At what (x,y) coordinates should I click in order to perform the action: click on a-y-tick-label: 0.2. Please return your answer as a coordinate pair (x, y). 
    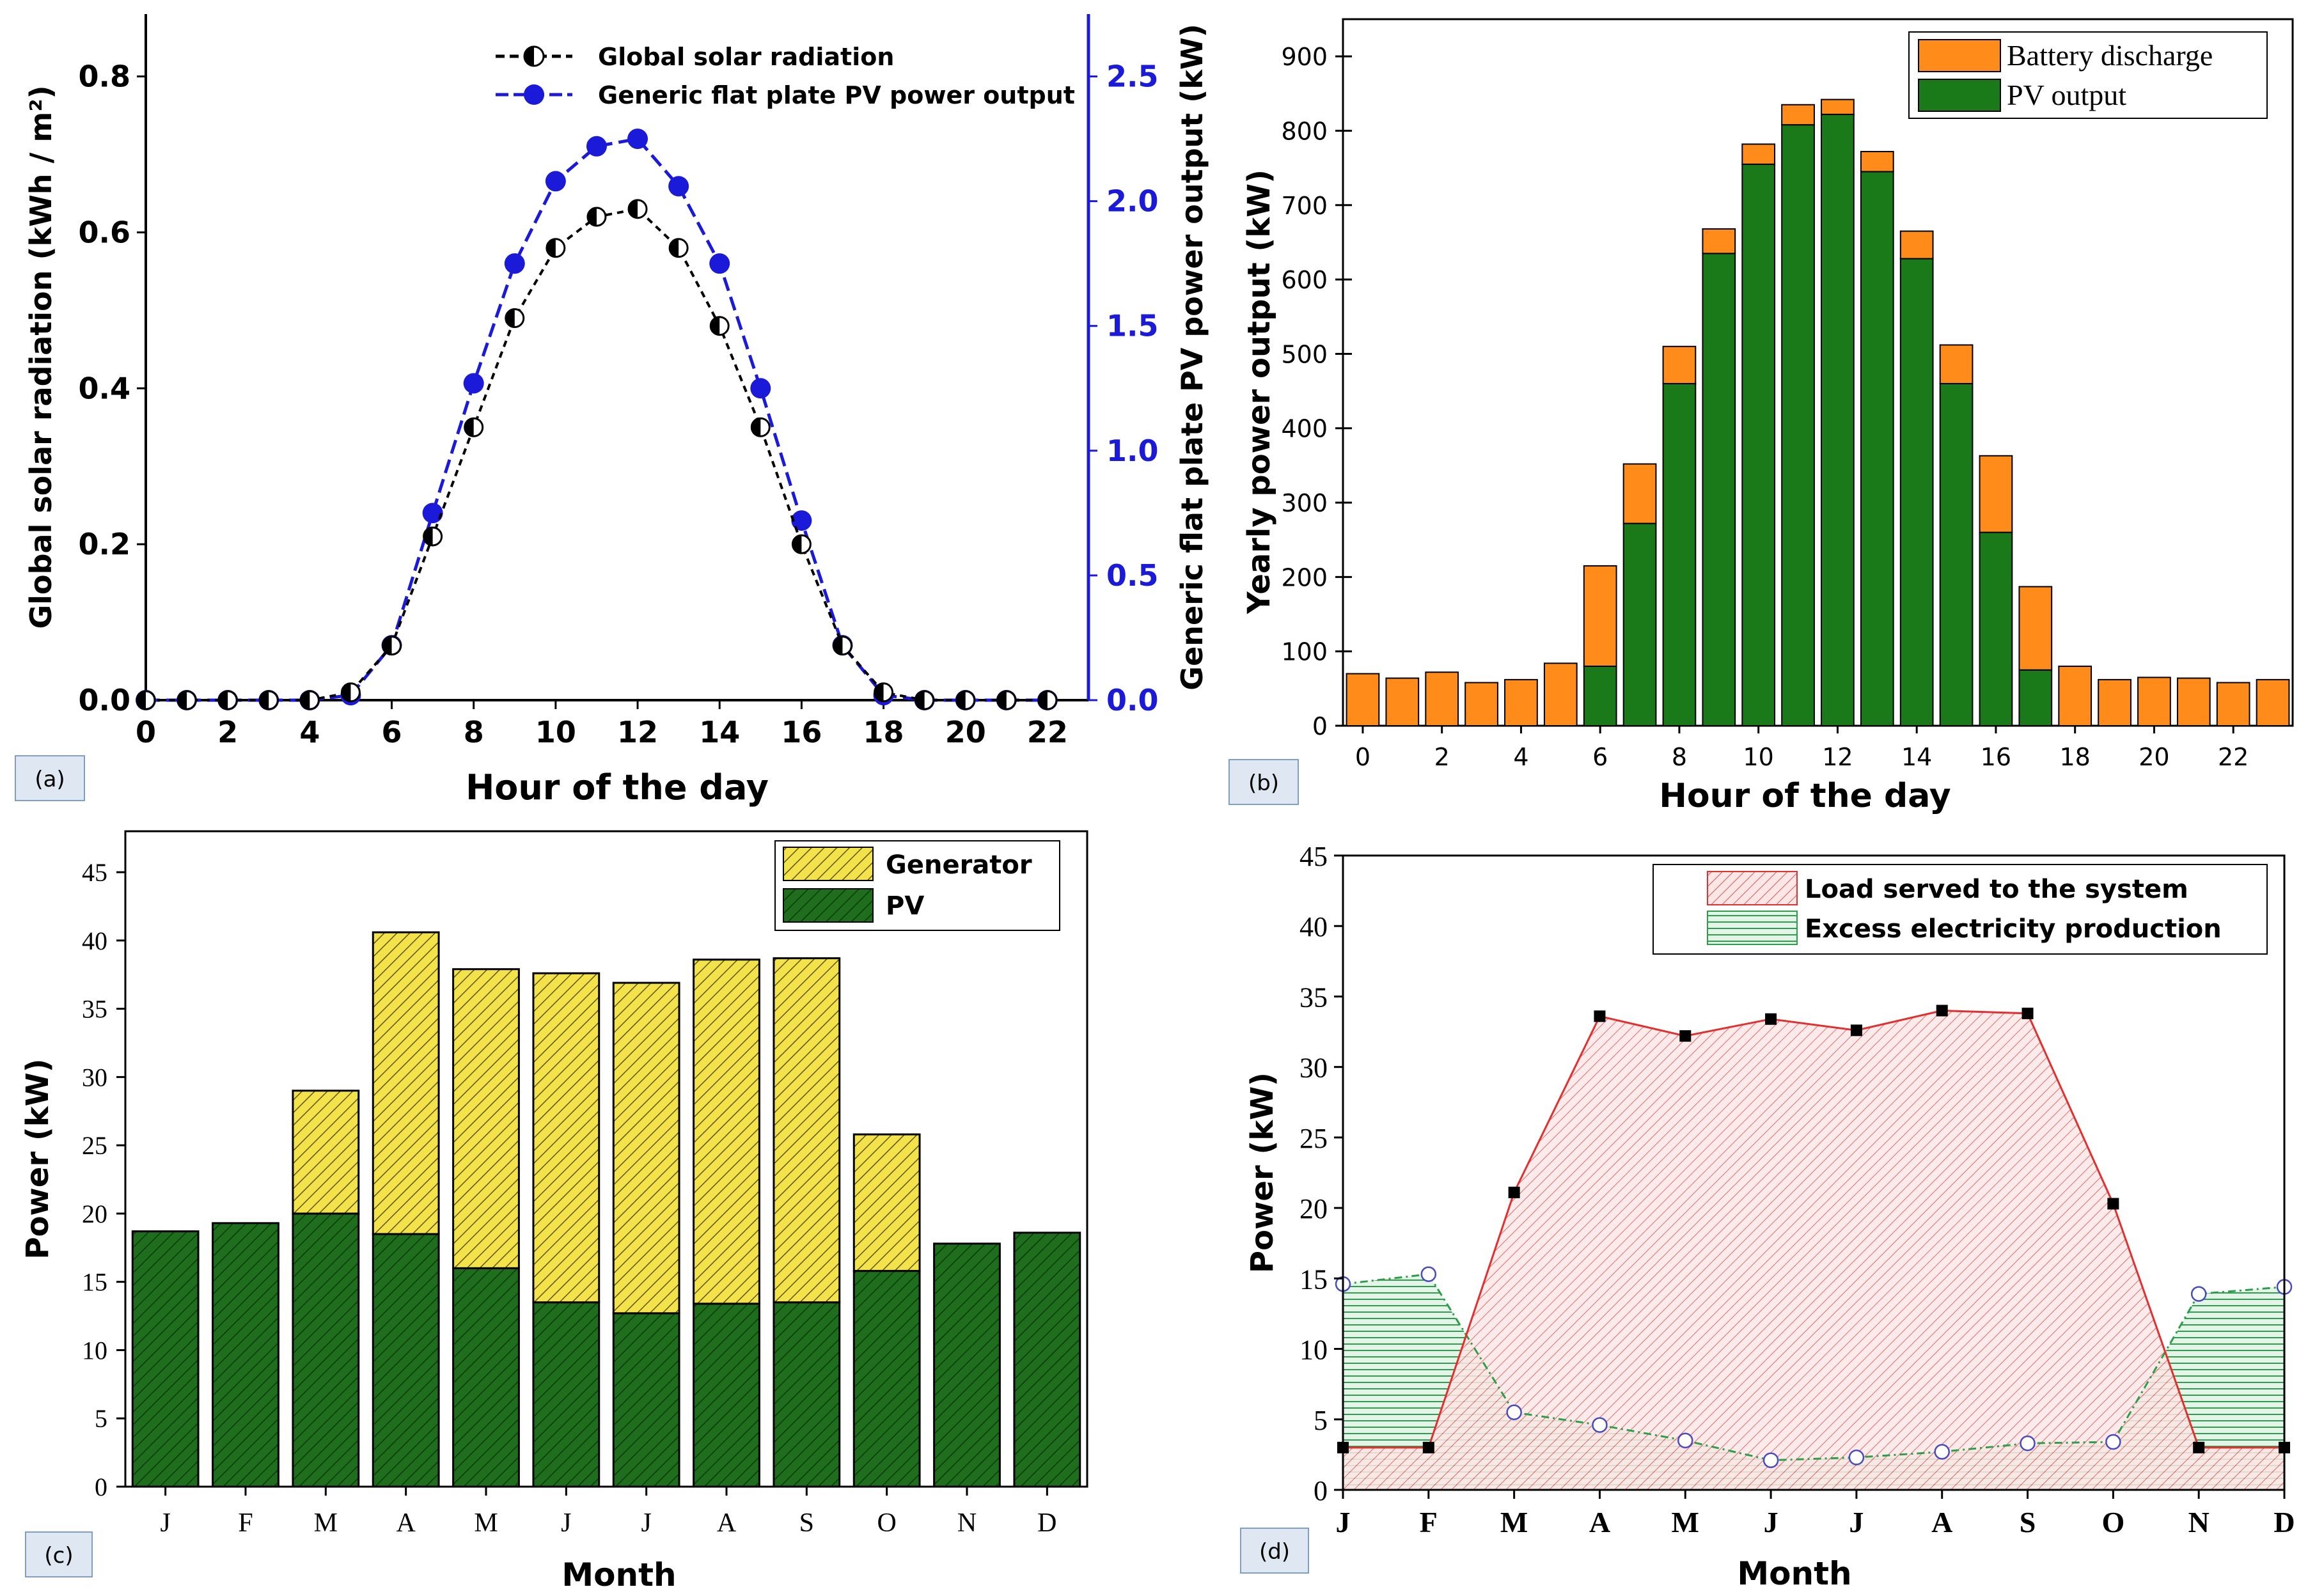
    Looking at the image, I should click on (105, 544).